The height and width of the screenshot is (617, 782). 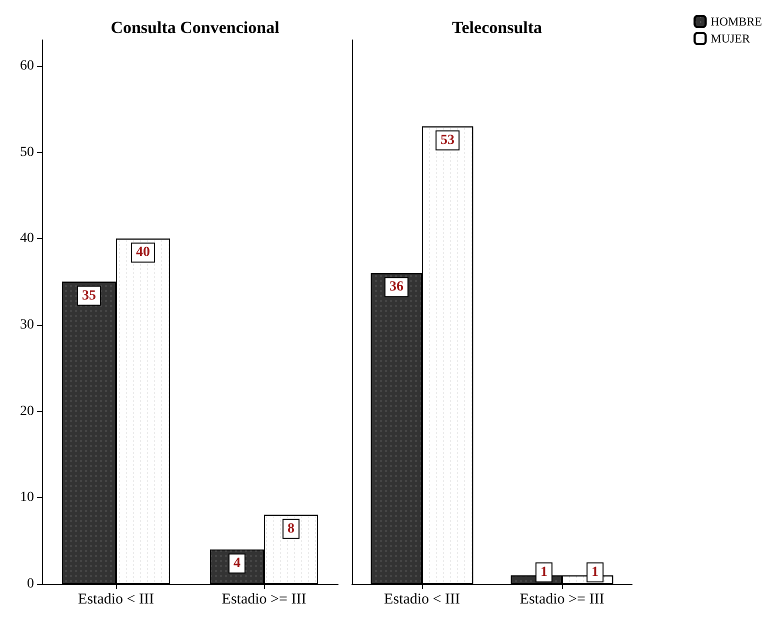 What do you see at coordinates (736, 21) in the screenshot?
I see `legend-label: HOMBRE` at bounding box center [736, 21].